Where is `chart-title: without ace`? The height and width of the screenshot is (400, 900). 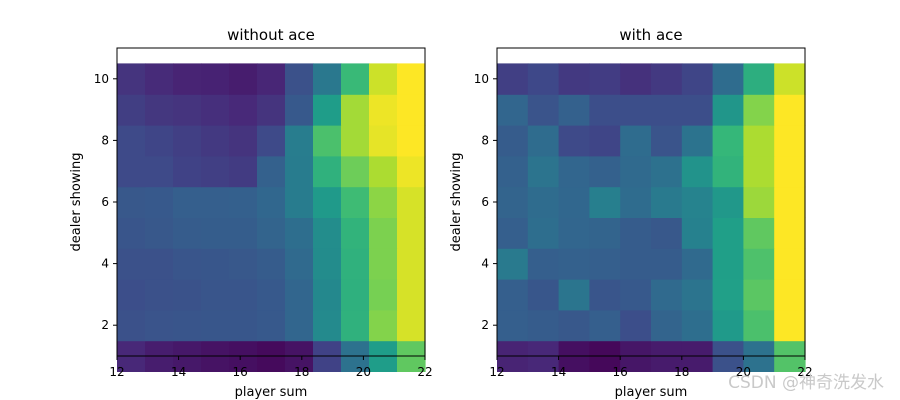
chart-title: without ace is located at coordinates (271, 35).